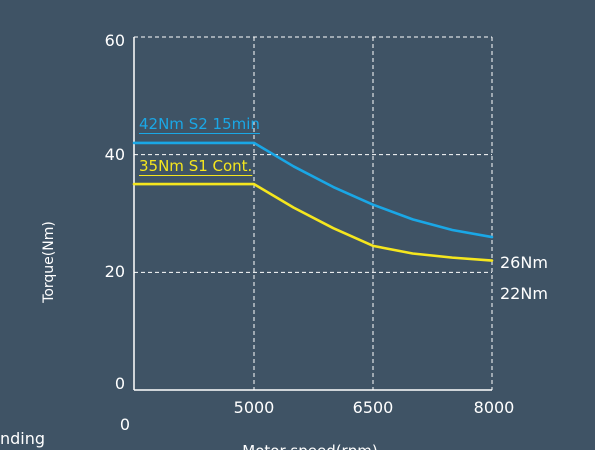  I want to click on series-label-s2: 42Nm S2 15min, so click(199, 124).